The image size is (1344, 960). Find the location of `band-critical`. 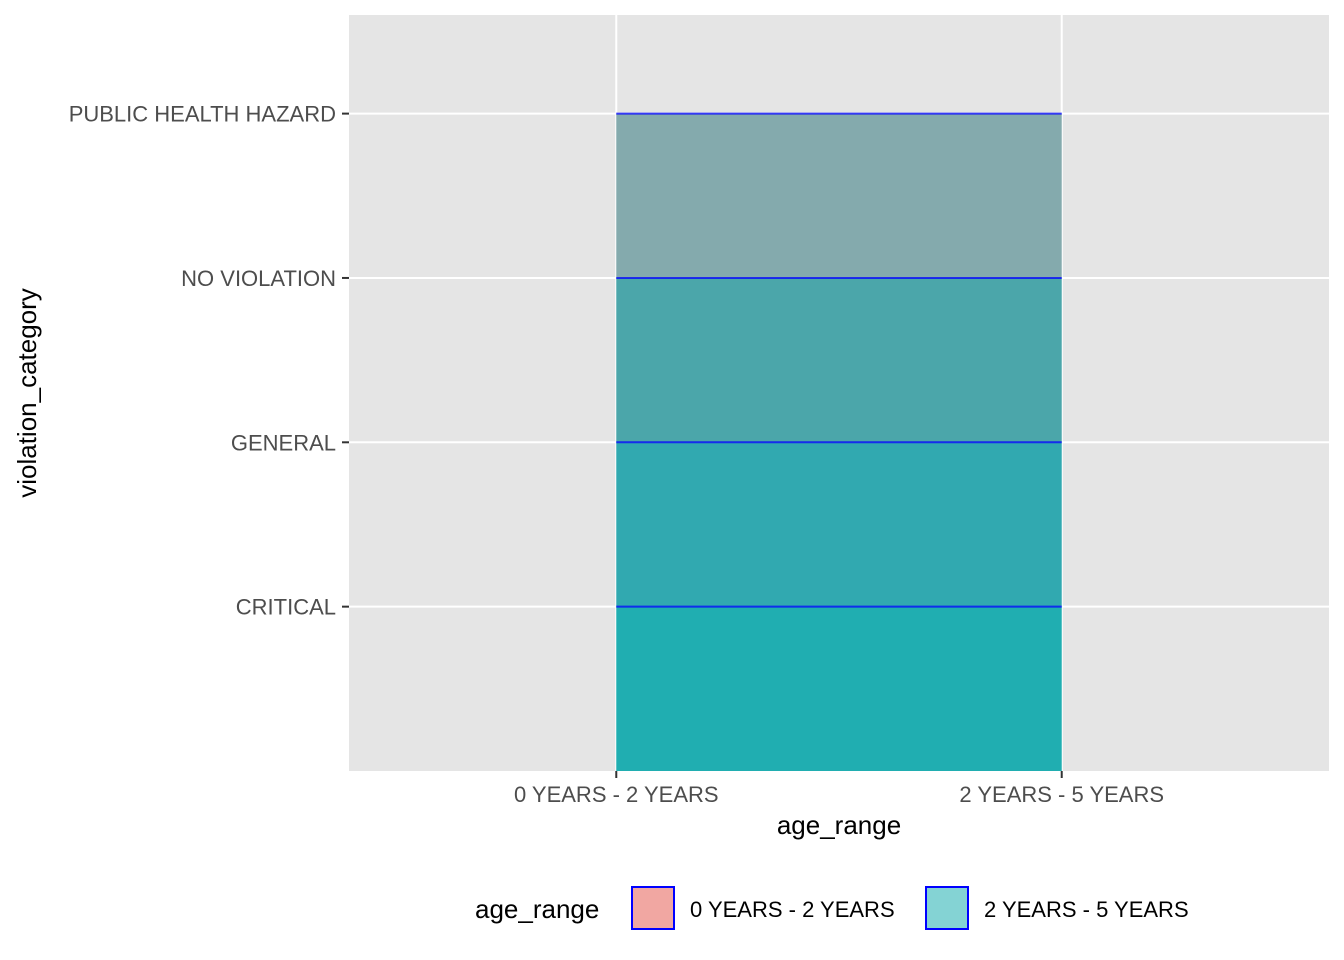

band-critical is located at coordinates (839, 688).